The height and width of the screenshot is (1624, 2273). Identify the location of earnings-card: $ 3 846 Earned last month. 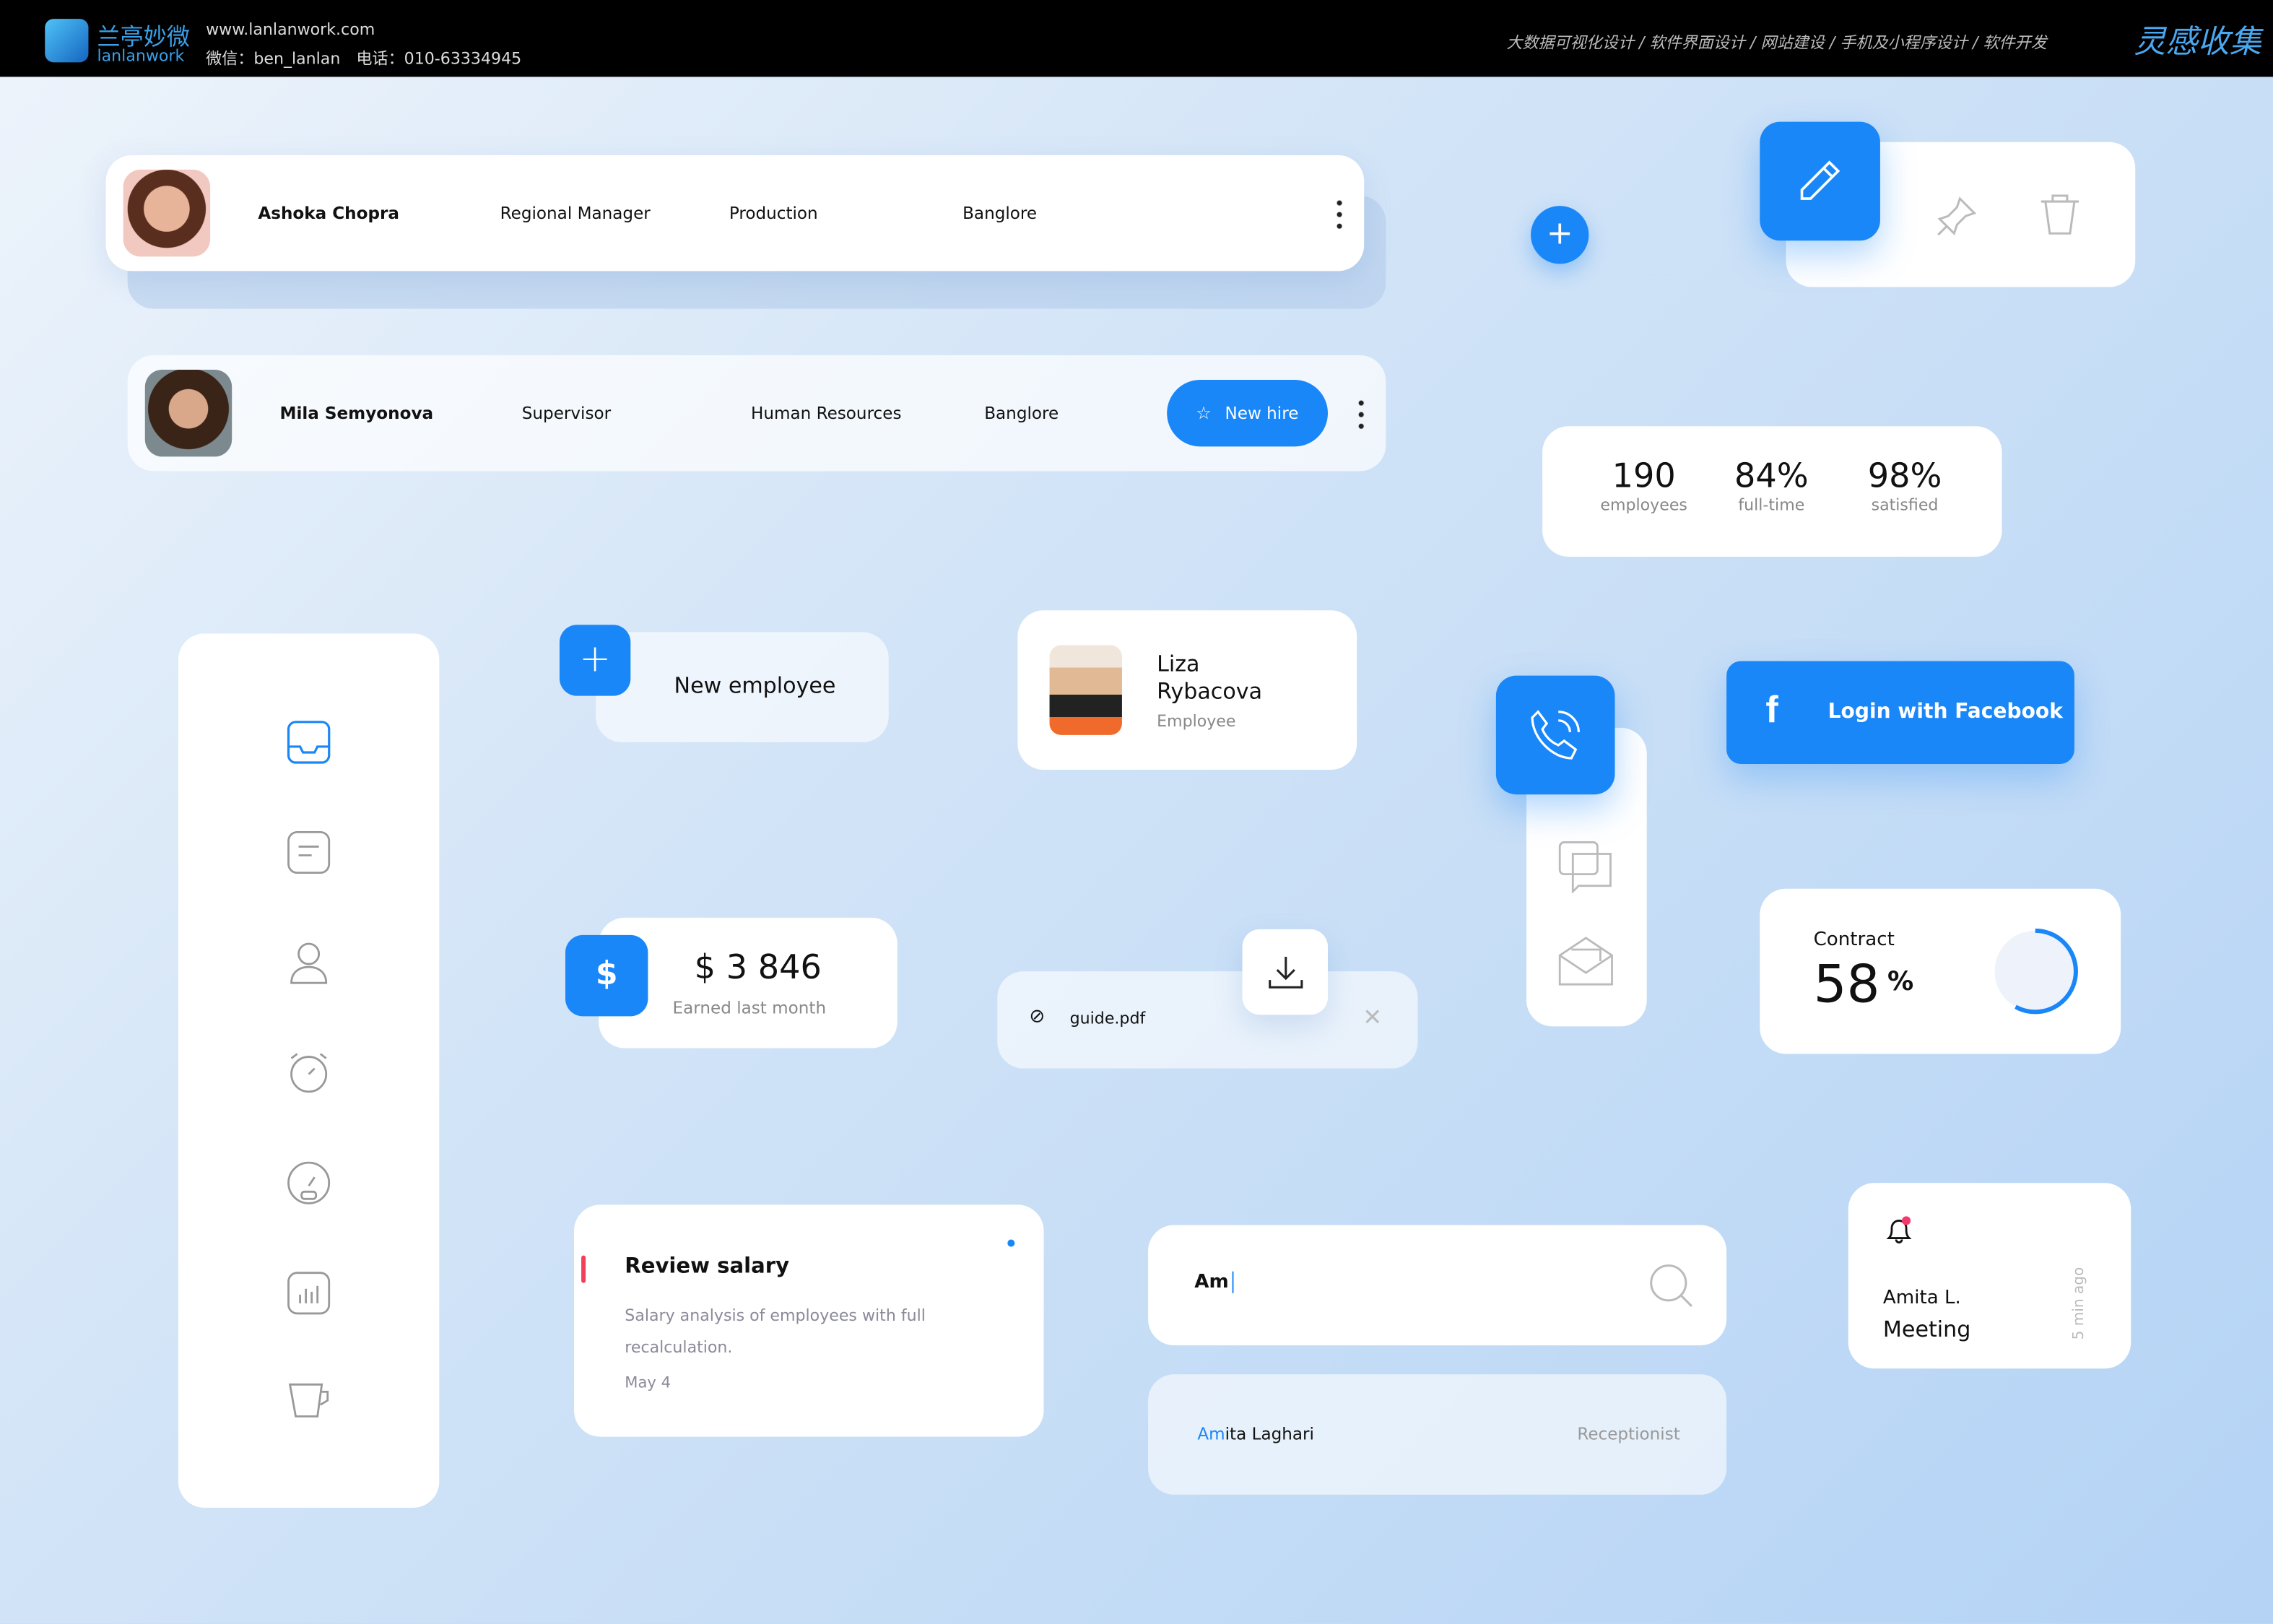
(748, 982).